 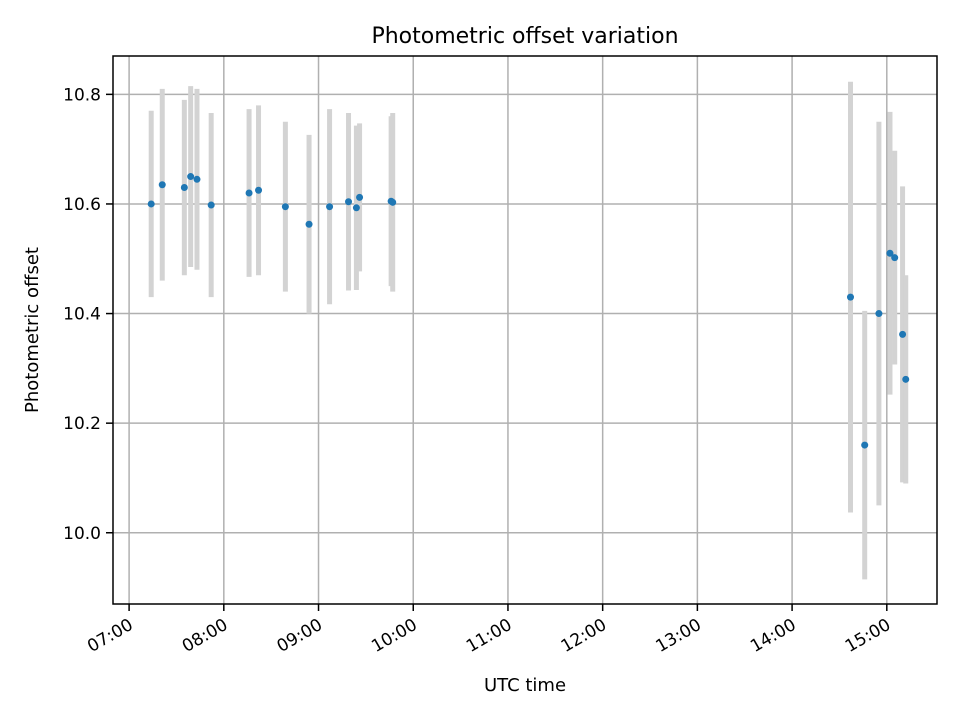 I want to click on y-tick-label: 10.4, so click(x=82, y=315).